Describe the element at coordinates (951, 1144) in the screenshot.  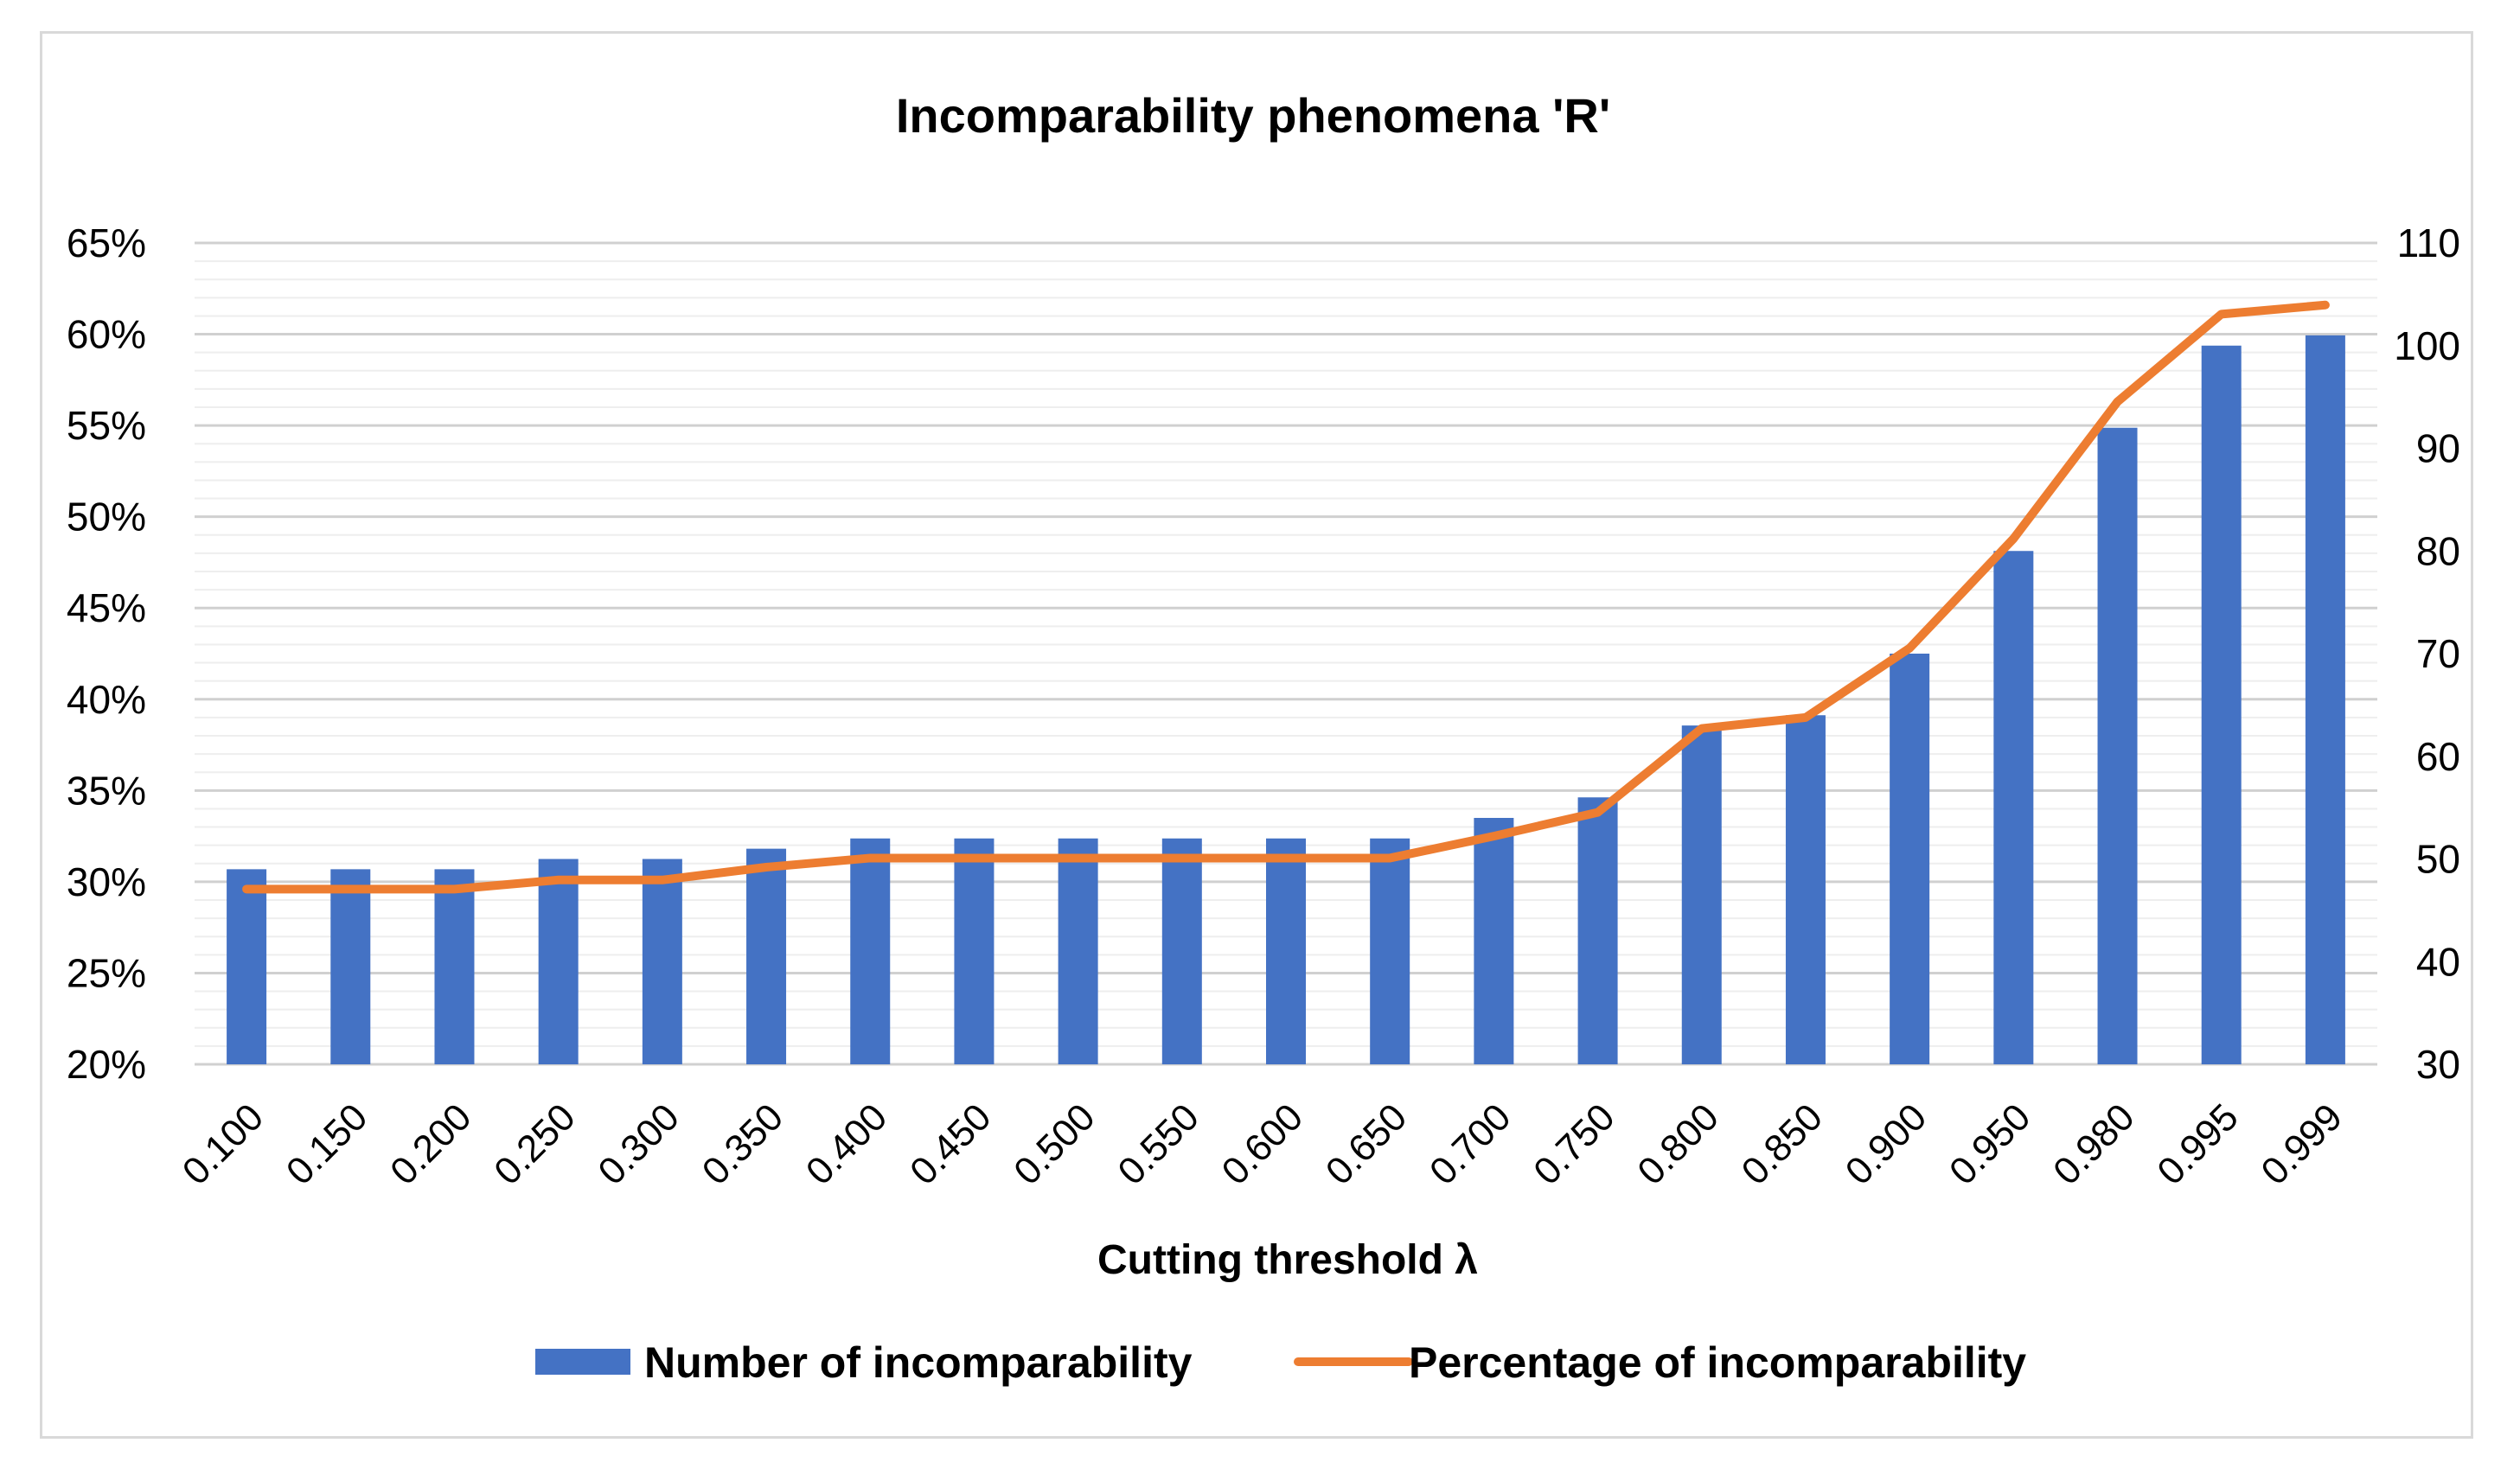
I see `x-tick-label: 0.450` at that location.